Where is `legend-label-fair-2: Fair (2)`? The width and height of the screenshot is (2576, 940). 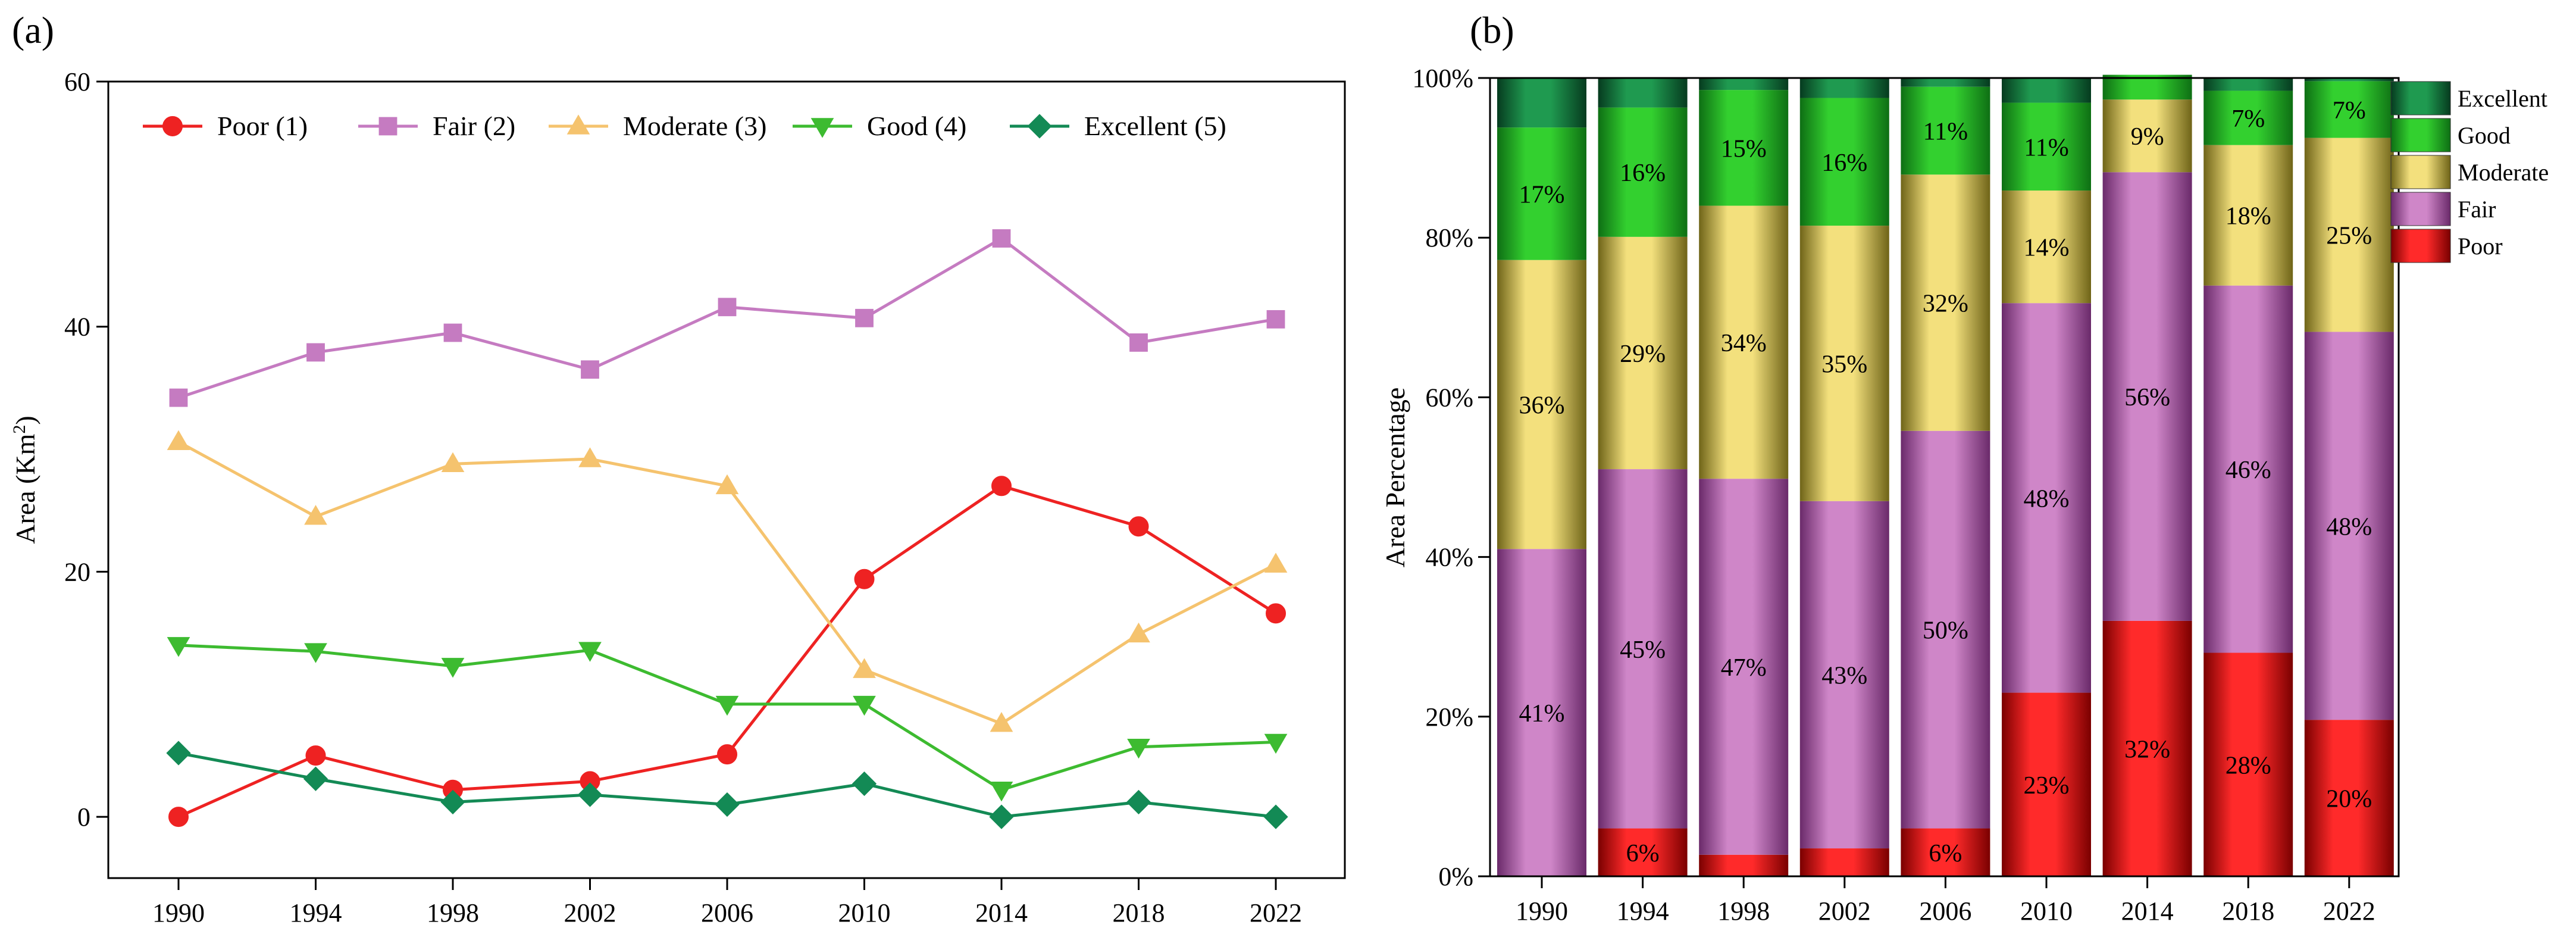 legend-label-fair-2: Fair (2) is located at coordinates (474, 126).